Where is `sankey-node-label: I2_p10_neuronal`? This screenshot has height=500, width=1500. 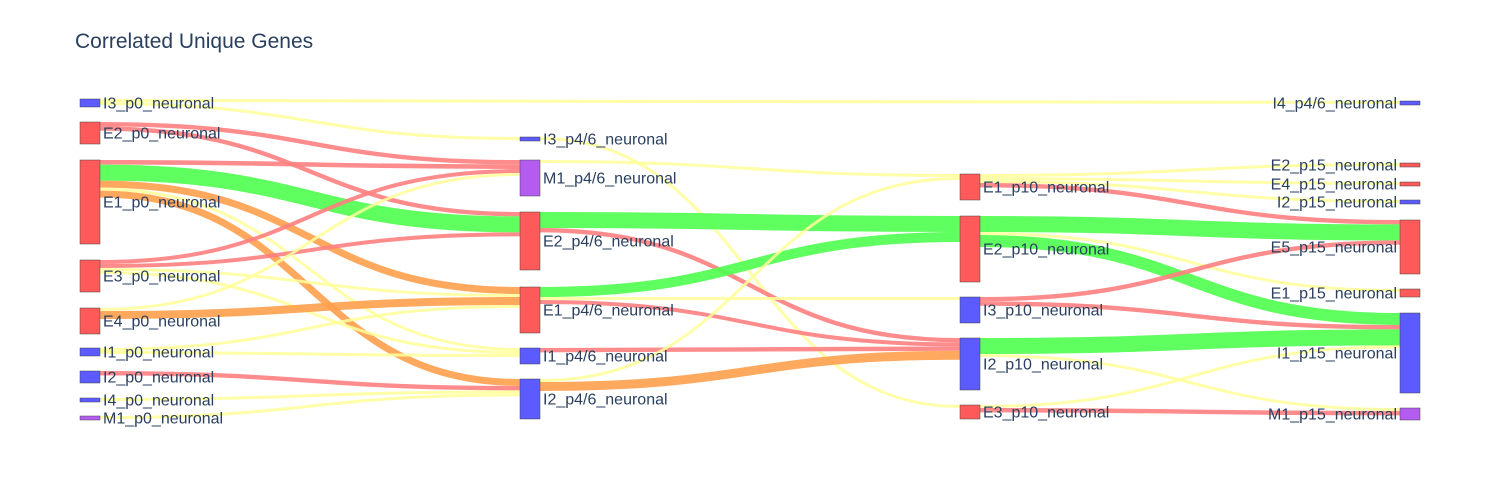
sankey-node-label: I2_p10_neuronal is located at coordinates (1043, 365).